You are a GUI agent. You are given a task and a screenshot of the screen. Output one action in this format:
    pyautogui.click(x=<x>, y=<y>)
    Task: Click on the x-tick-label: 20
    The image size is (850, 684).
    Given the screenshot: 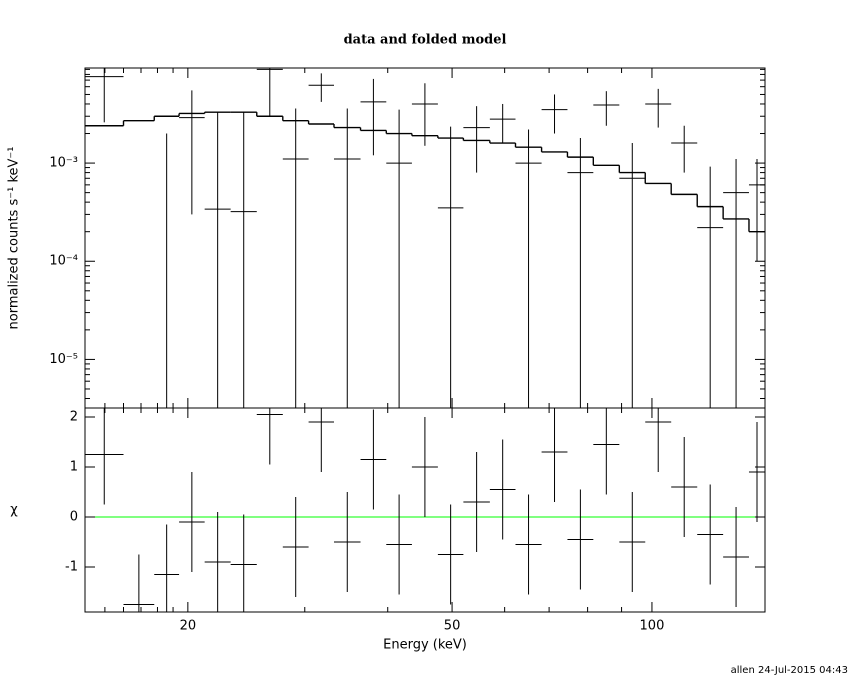 What is the action you would take?
    pyautogui.click(x=188, y=626)
    